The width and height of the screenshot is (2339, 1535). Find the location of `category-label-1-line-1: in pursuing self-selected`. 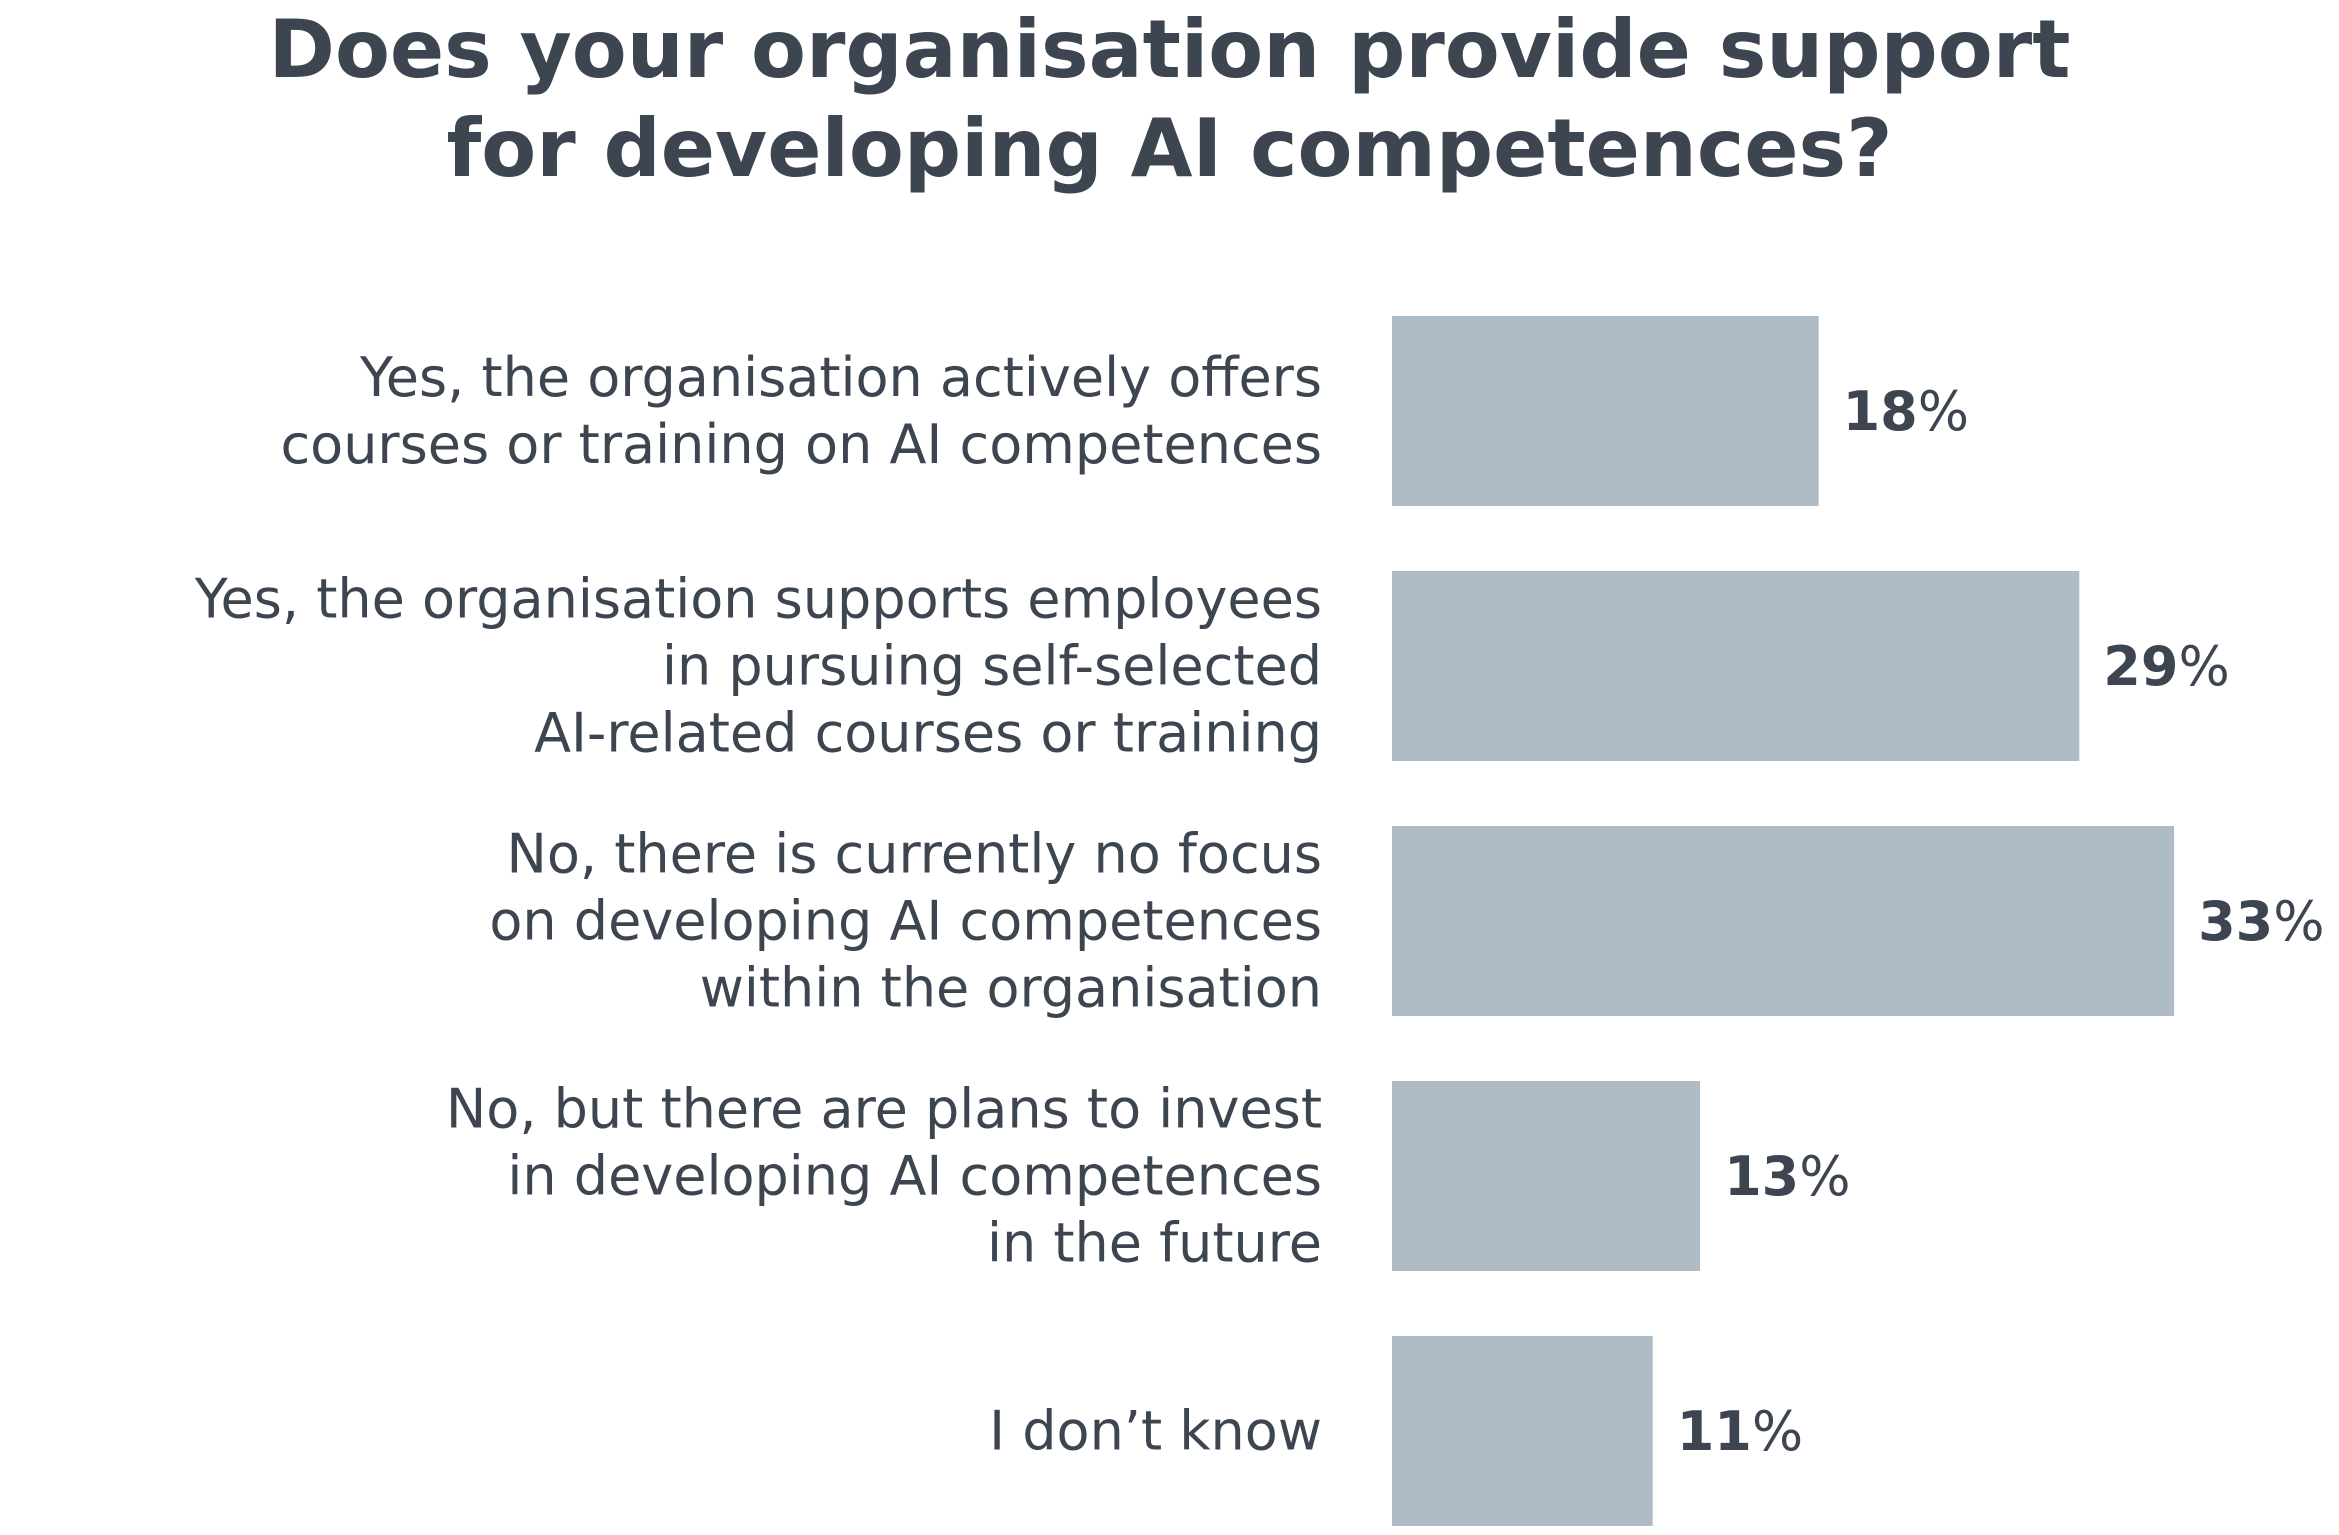

category-label-1-line-1: in pursuing self-selected is located at coordinates (992, 666).